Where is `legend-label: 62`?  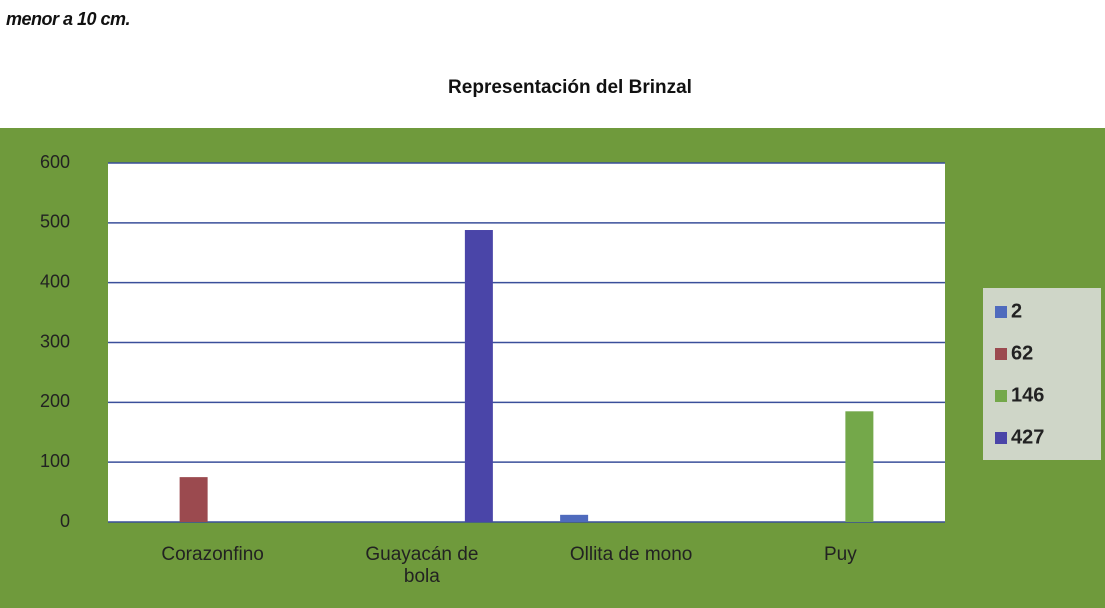
legend-label: 62 is located at coordinates (1022, 353).